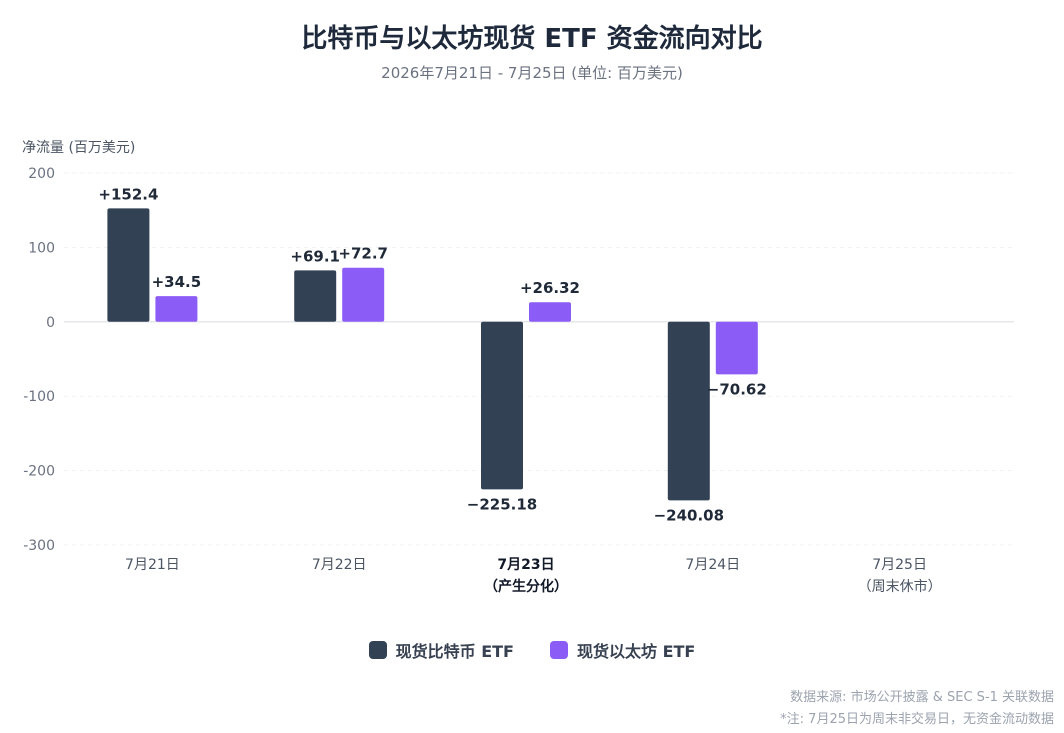 The height and width of the screenshot is (733, 1064). What do you see at coordinates (712, 565) in the screenshot?
I see `x-tick-label: 7月24日` at bounding box center [712, 565].